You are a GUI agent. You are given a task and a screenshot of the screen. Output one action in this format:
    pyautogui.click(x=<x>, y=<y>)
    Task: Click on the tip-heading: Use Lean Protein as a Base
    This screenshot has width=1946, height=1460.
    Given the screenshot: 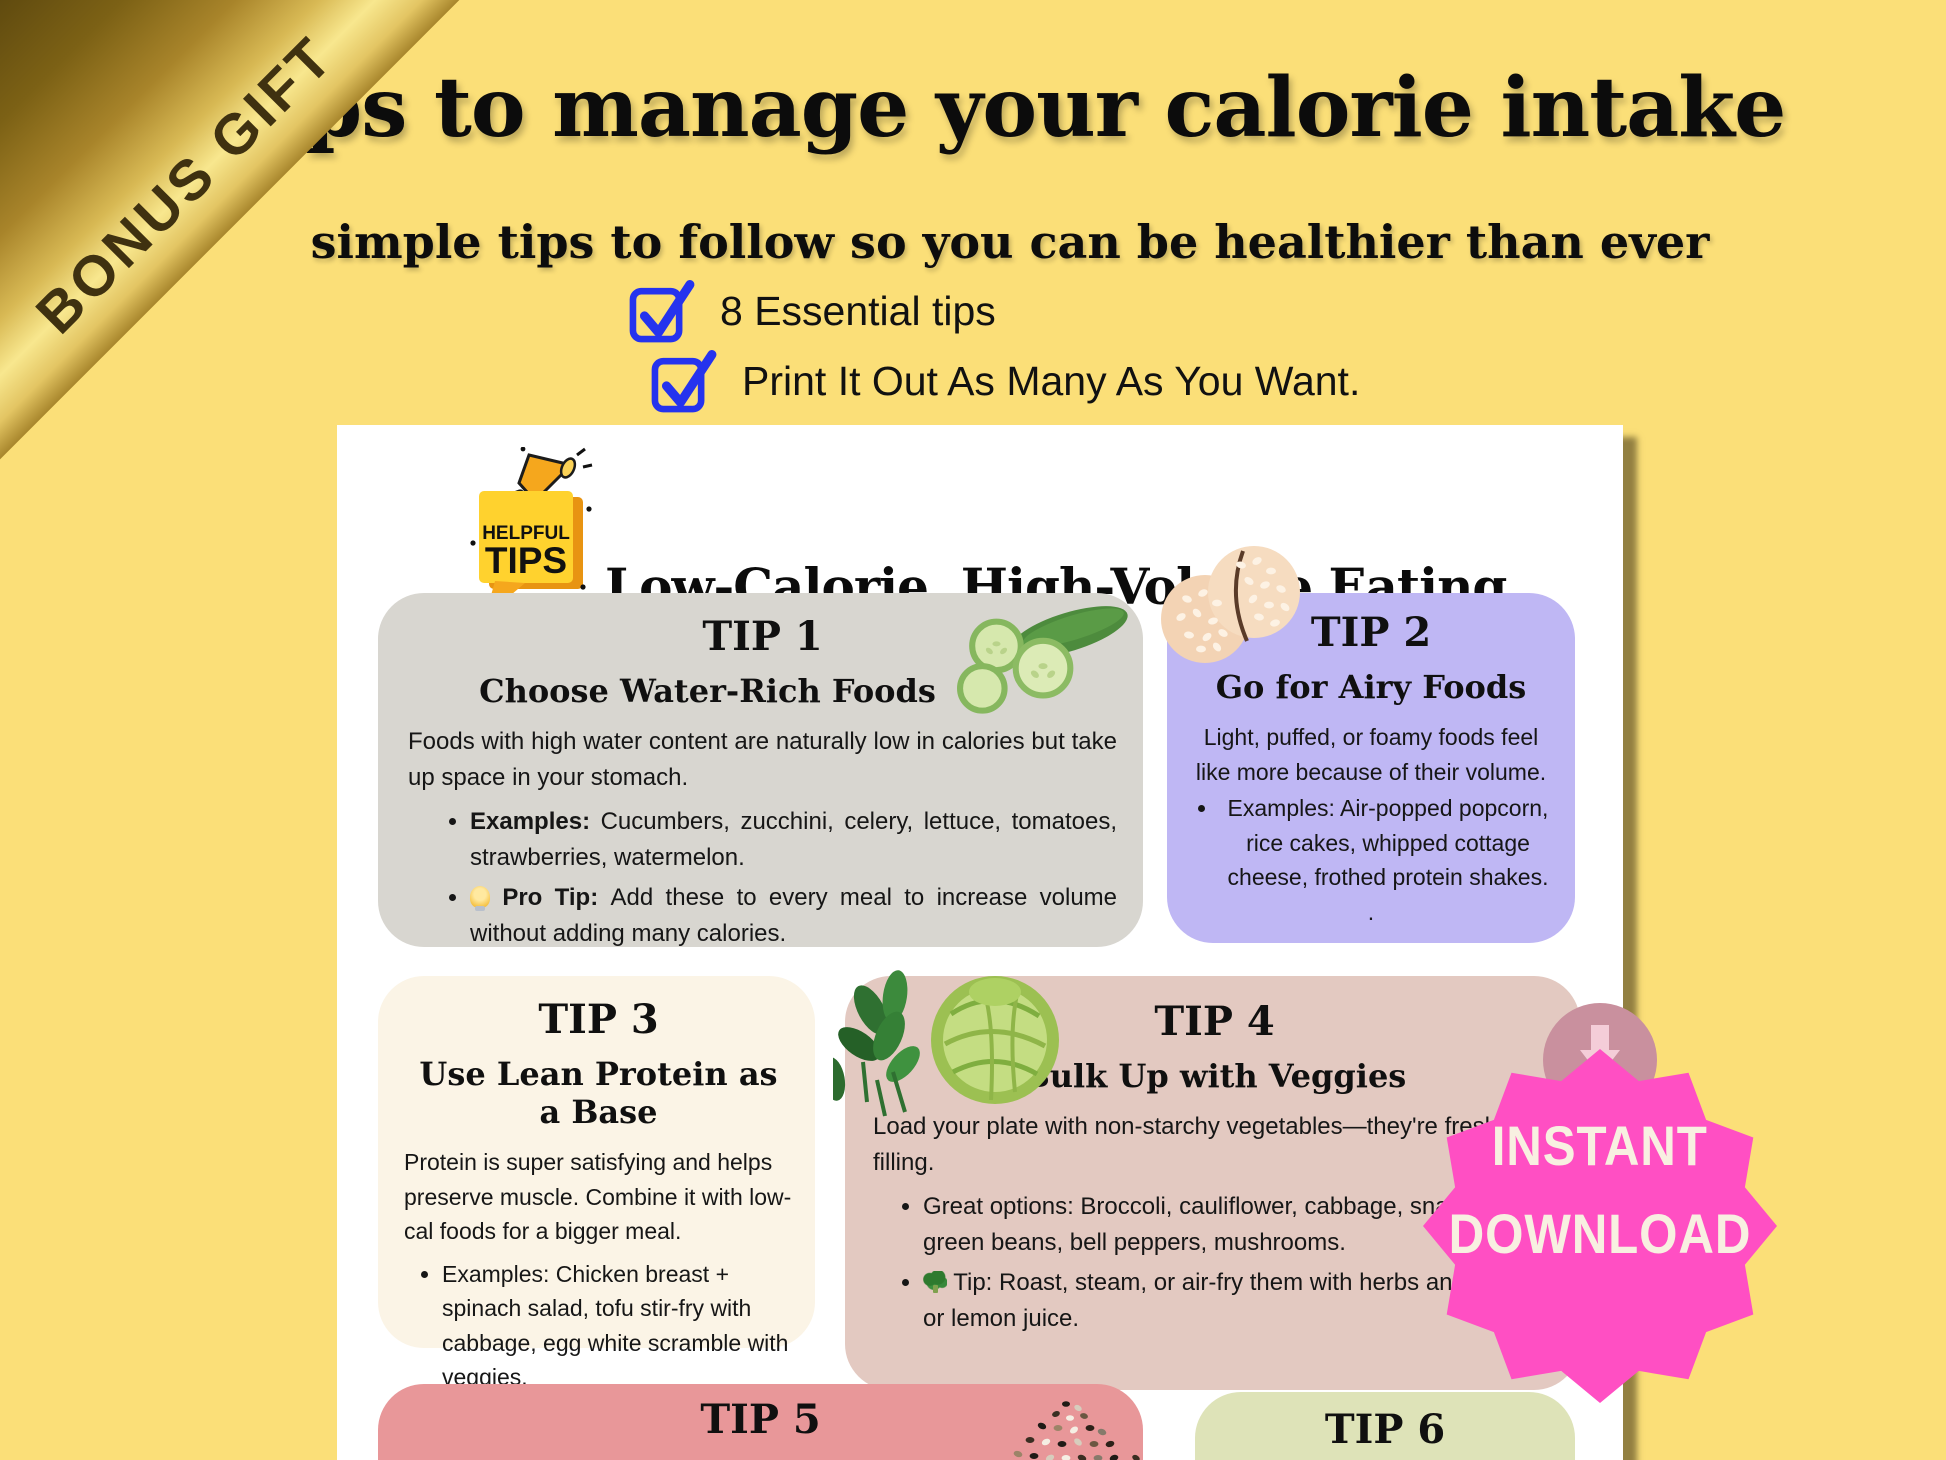 What is the action you would take?
    pyautogui.click(x=598, y=1093)
    